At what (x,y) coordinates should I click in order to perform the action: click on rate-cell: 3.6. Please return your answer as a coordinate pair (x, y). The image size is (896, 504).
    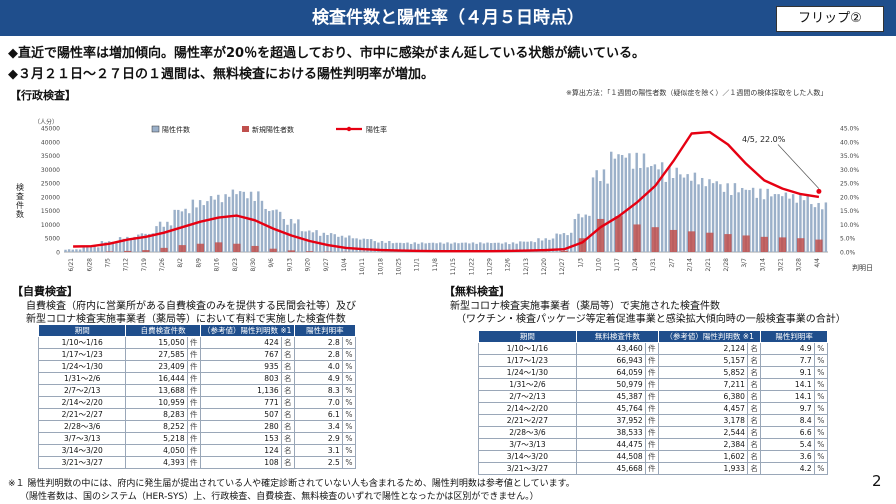
    Looking at the image, I should click on (787, 456).